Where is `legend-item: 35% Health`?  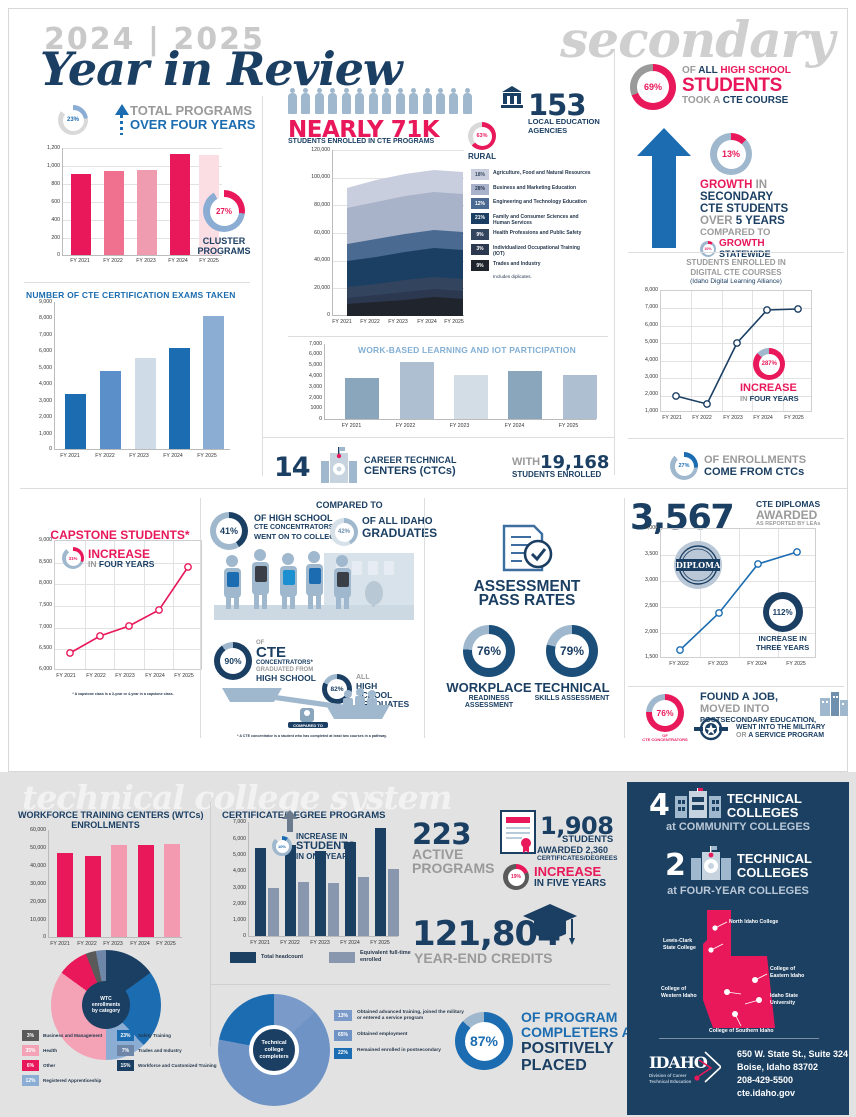 legend-item: 35% Health is located at coordinates (69, 1050).